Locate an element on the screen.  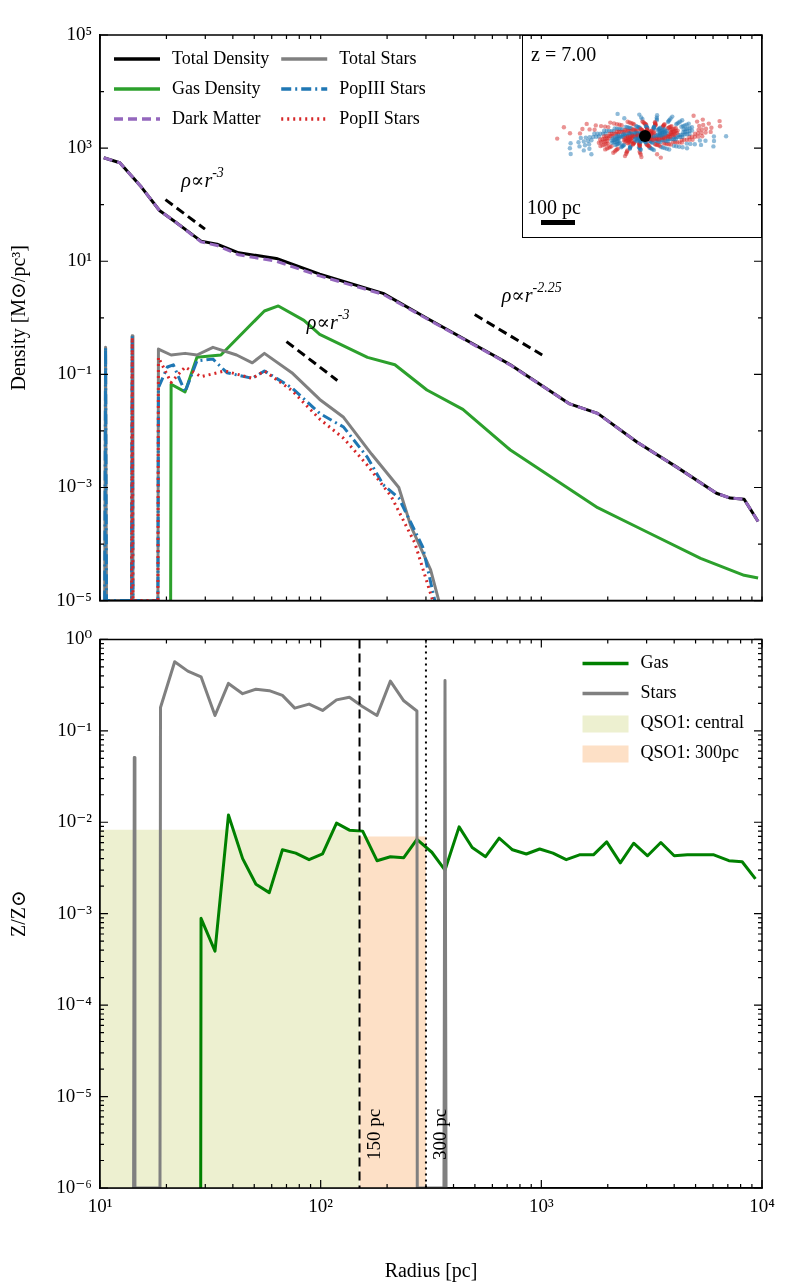
y-axis-title: Z/Z⊙ is located at coordinates (18, 914).